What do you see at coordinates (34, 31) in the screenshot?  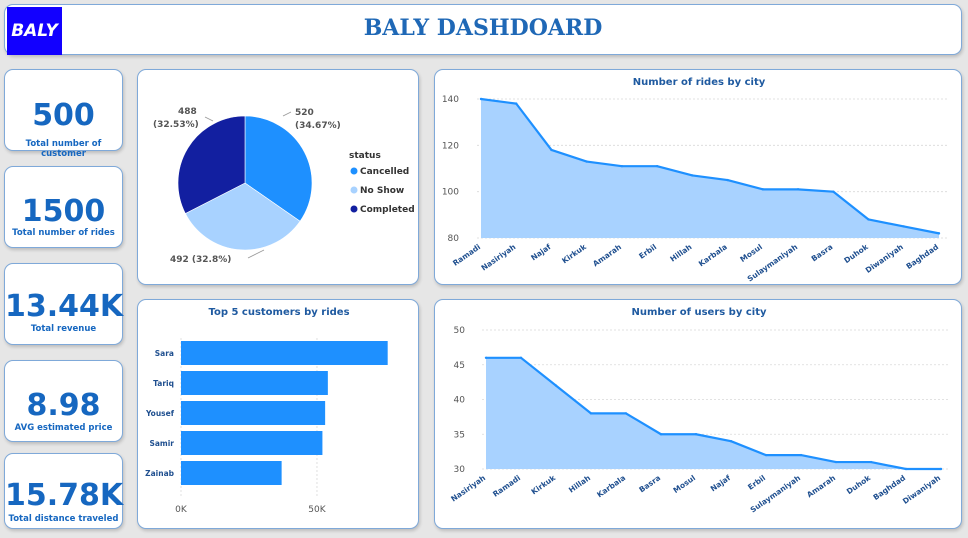 I see `baly-logo: BALY` at bounding box center [34, 31].